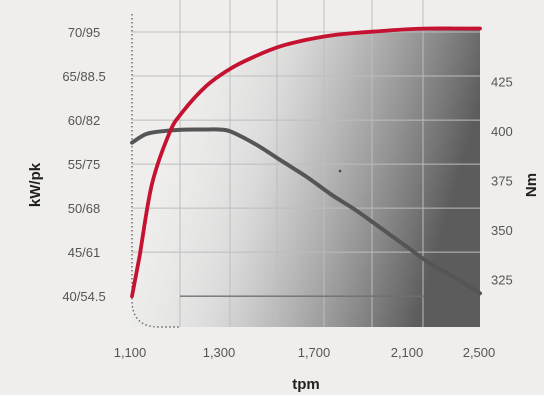 The height and width of the screenshot is (395, 544). What do you see at coordinates (84, 252) in the screenshot?
I see `y-left-tick-label: 45/61` at bounding box center [84, 252].